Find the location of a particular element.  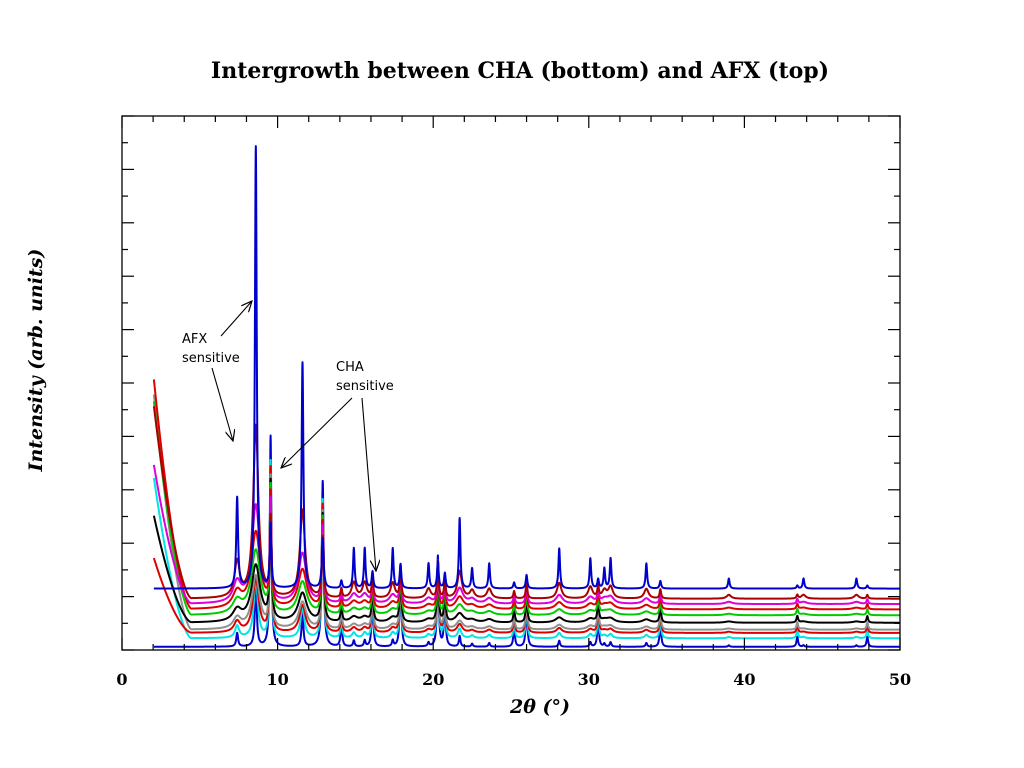

x-axis-label: 2θ (°) is located at coordinates (539, 707).